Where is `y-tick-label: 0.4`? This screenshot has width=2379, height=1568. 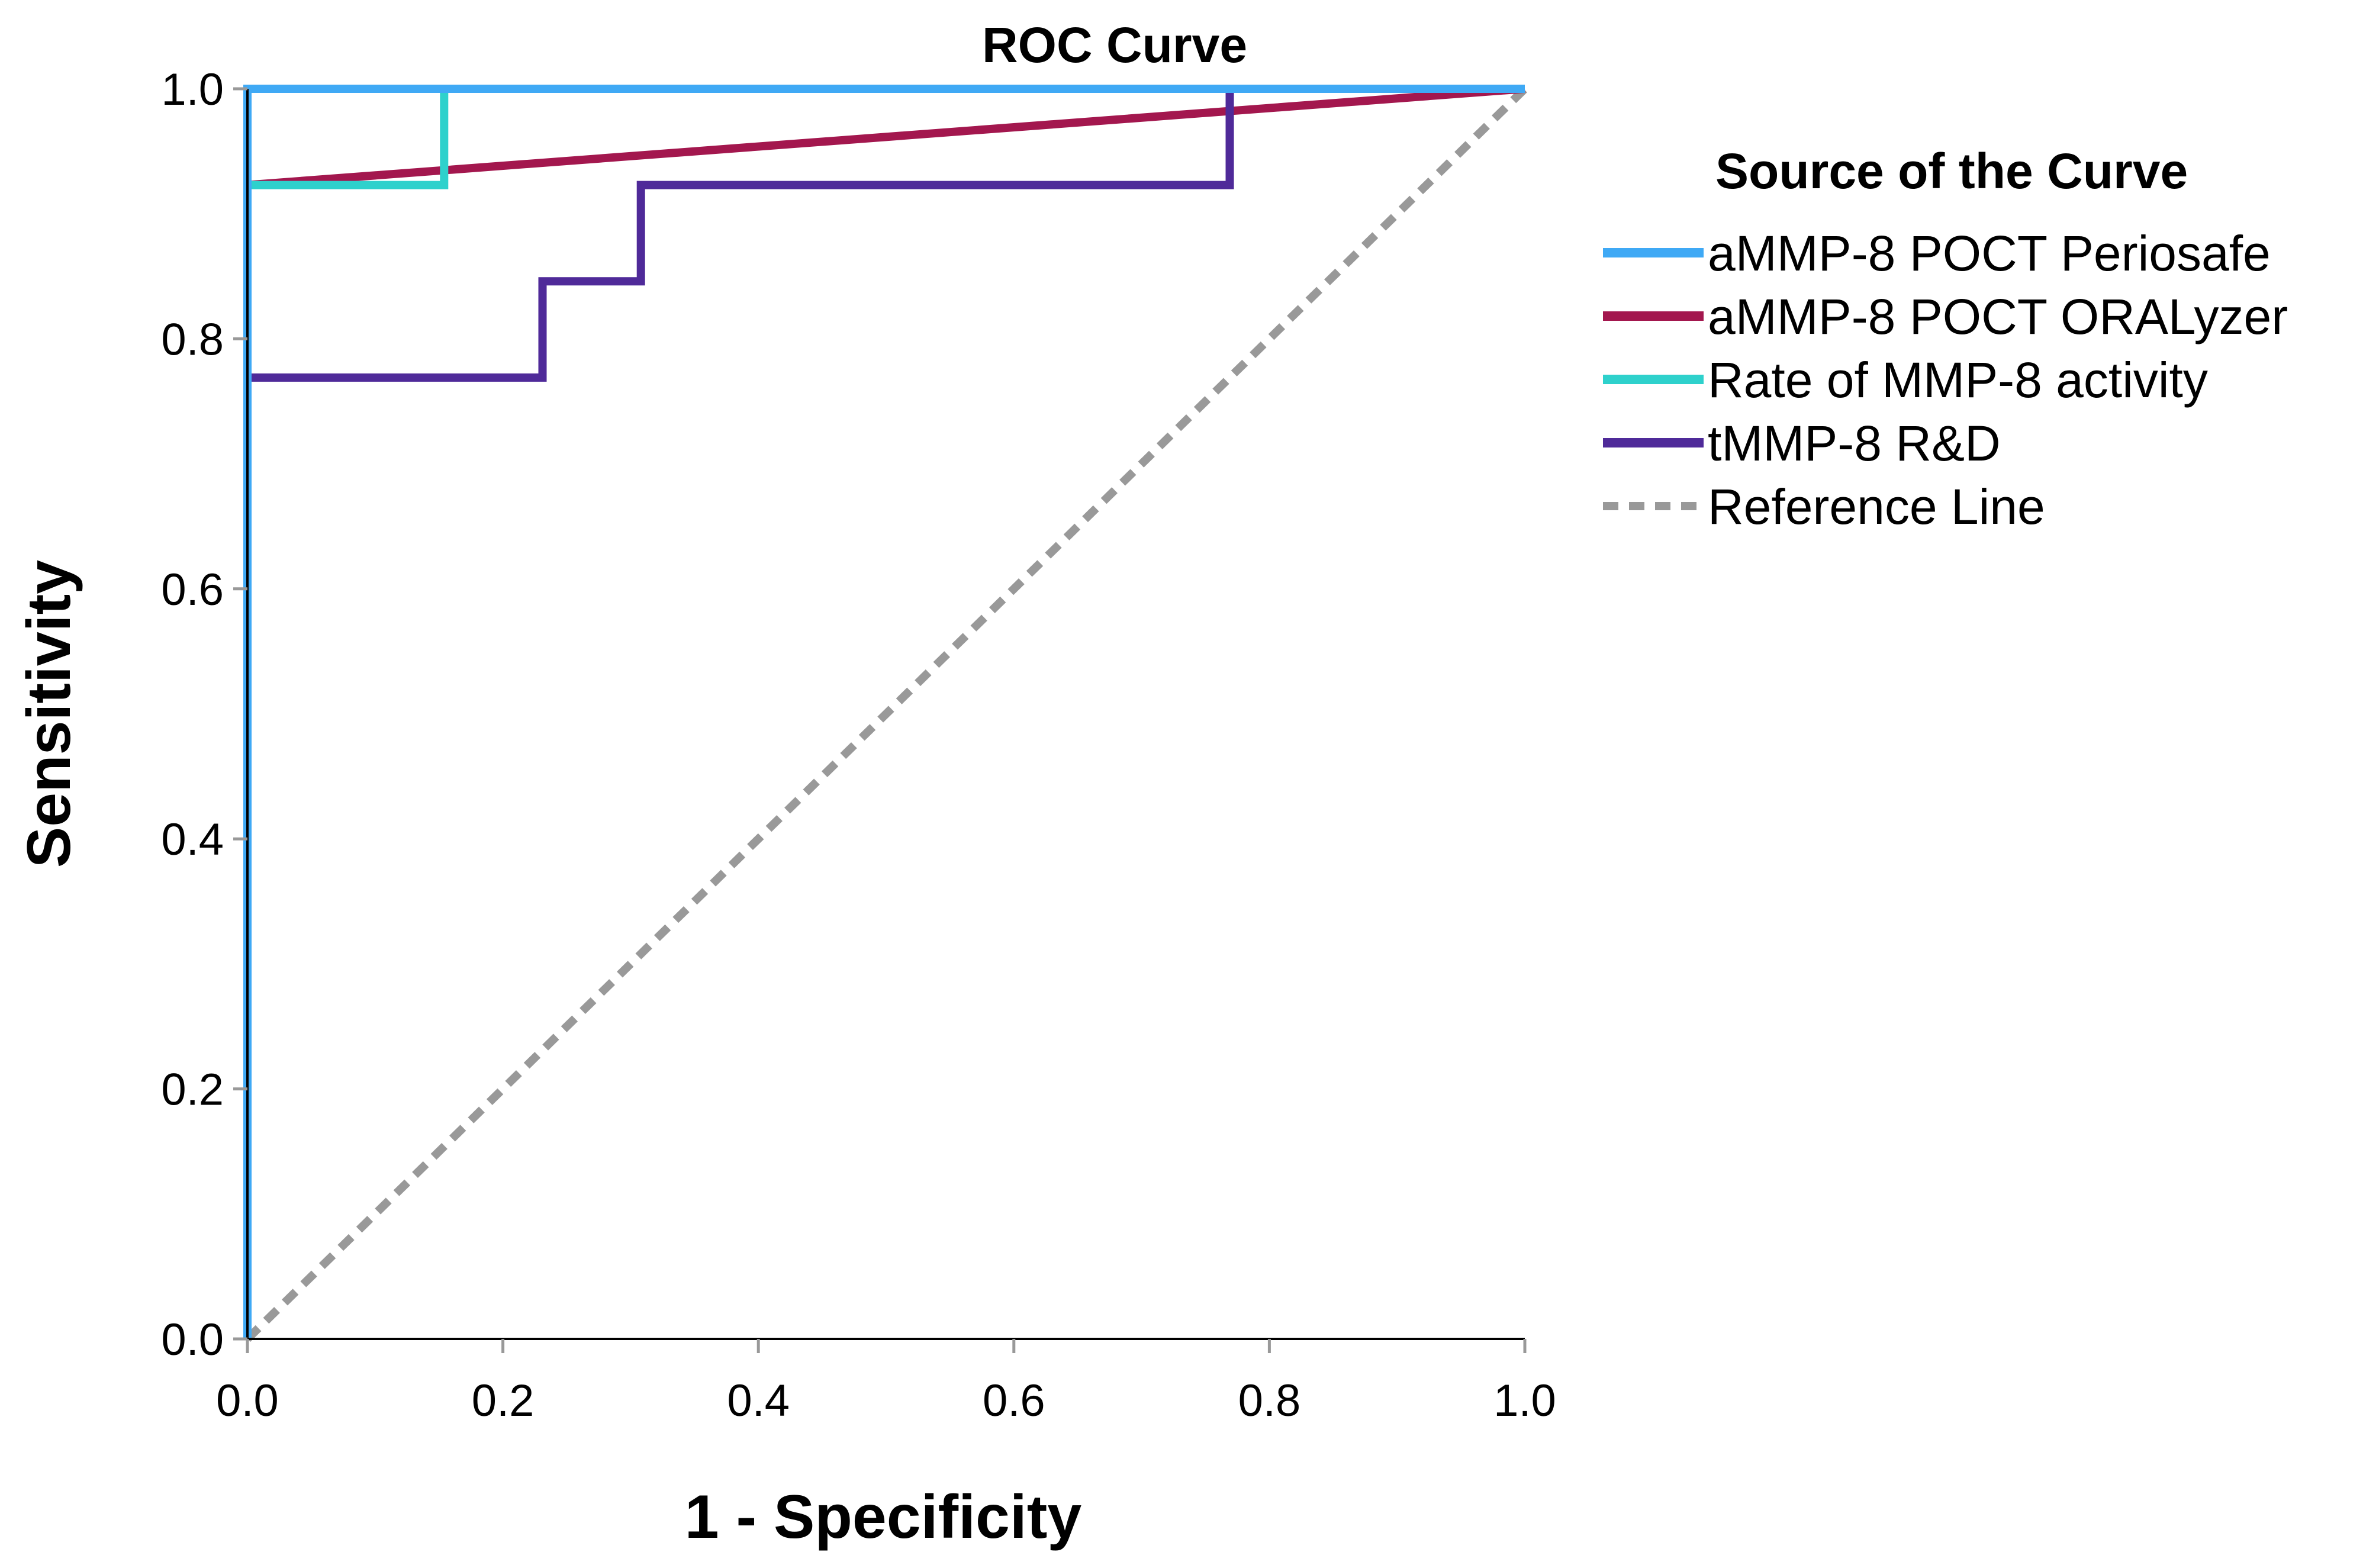 y-tick-label: 0.4 is located at coordinates (193, 839).